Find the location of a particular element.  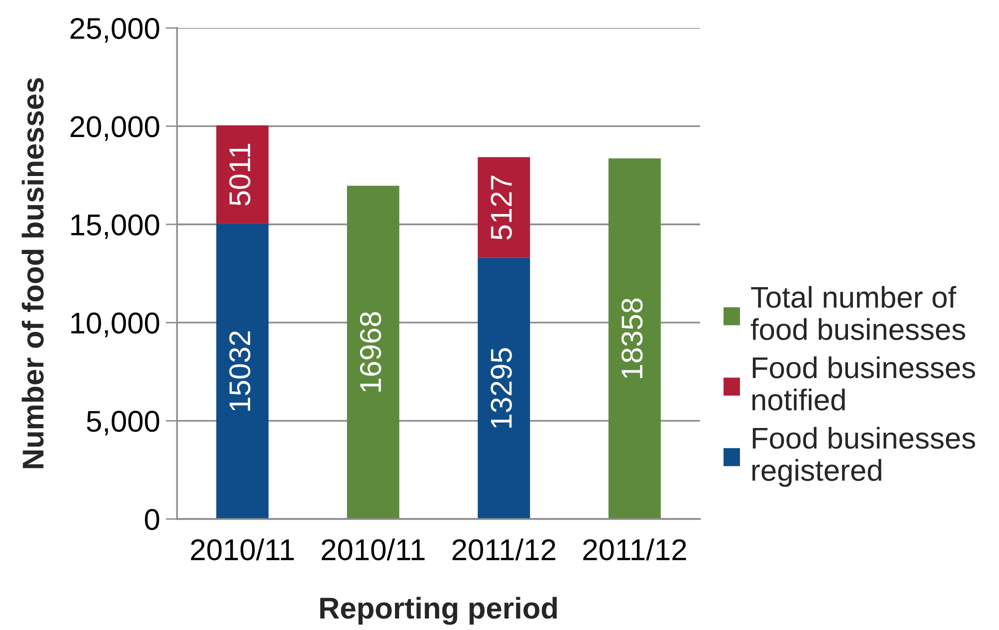

y-tick-label: 10,000 is located at coordinates (115, 325).